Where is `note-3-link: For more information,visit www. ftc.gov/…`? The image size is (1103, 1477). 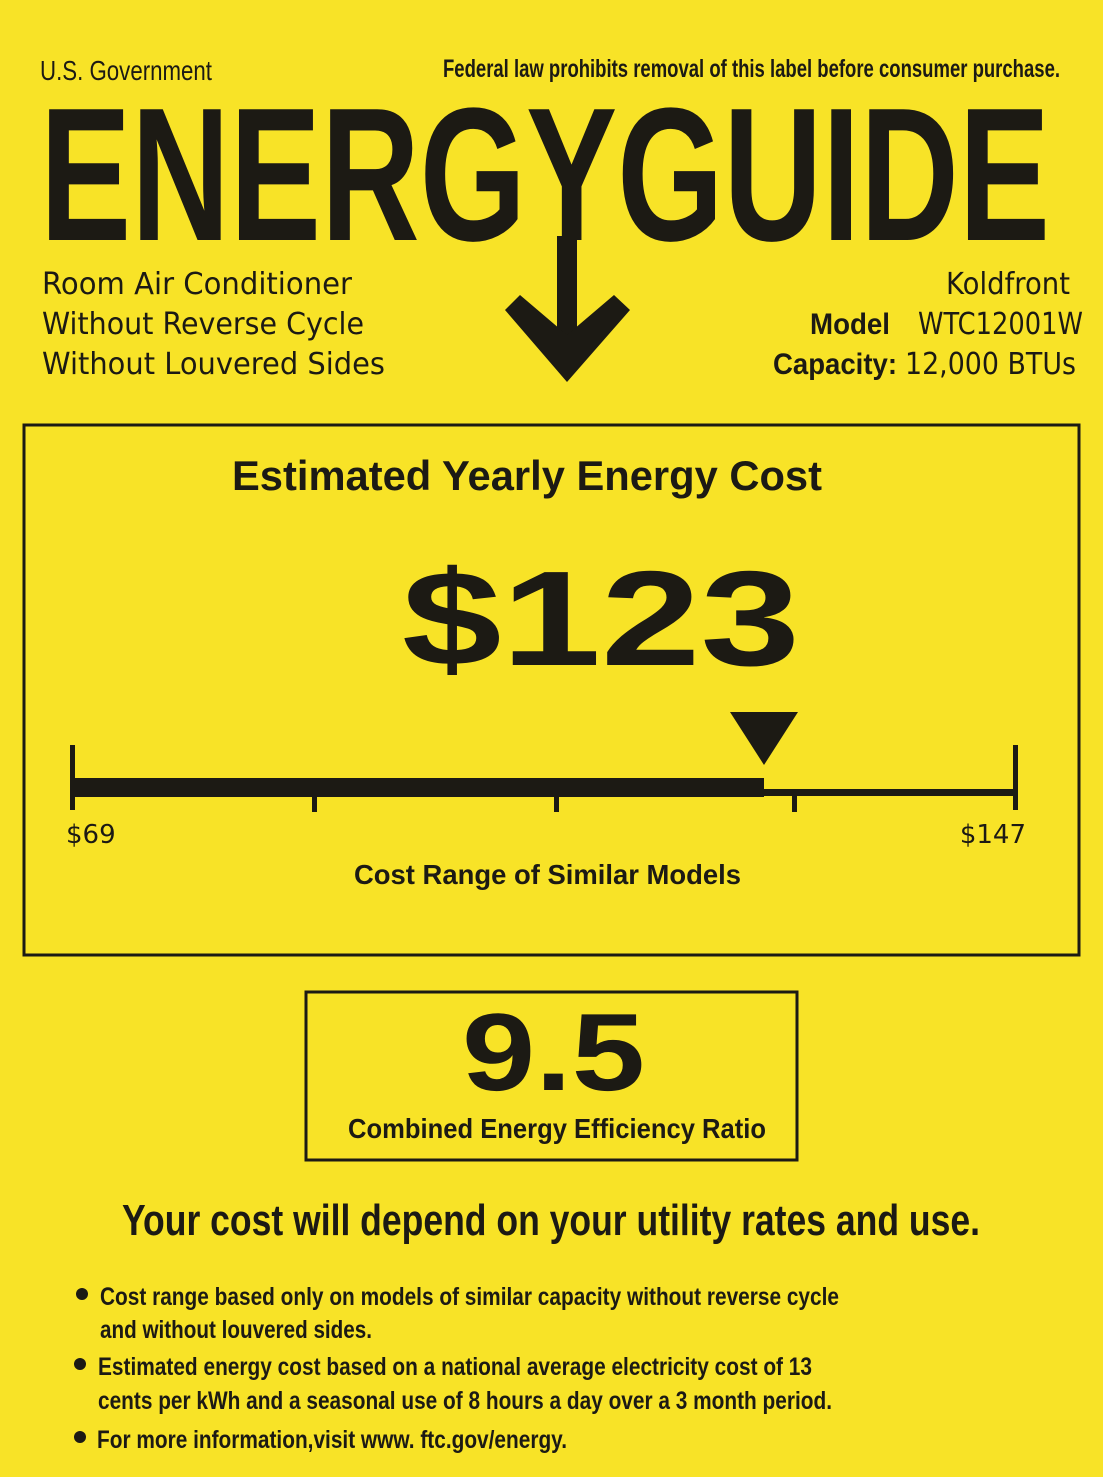 note-3-link: For more information,visit www. ftc.gov/… is located at coordinates (332, 1440).